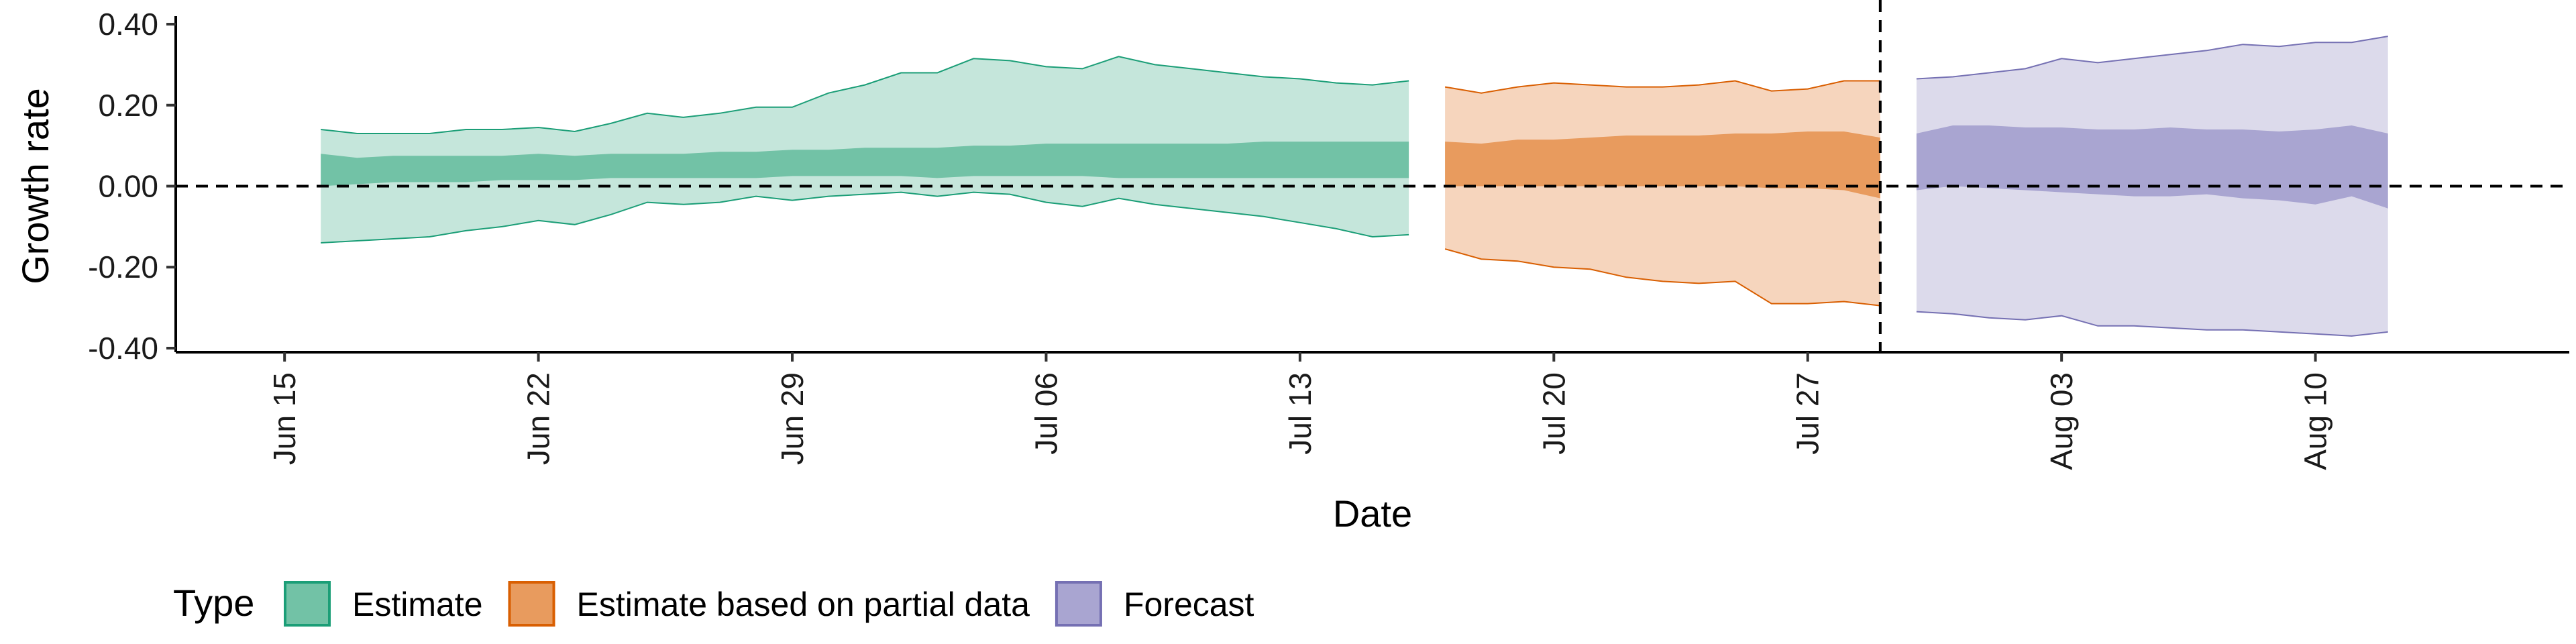  I want to click on series-estimate, so click(865, 150).